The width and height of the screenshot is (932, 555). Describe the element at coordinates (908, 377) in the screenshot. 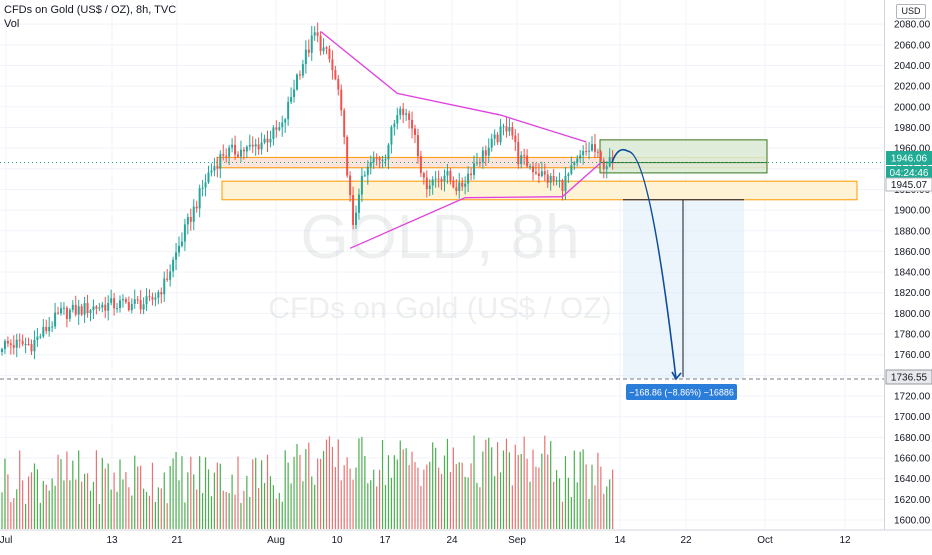

I see `target-price-bg` at that location.